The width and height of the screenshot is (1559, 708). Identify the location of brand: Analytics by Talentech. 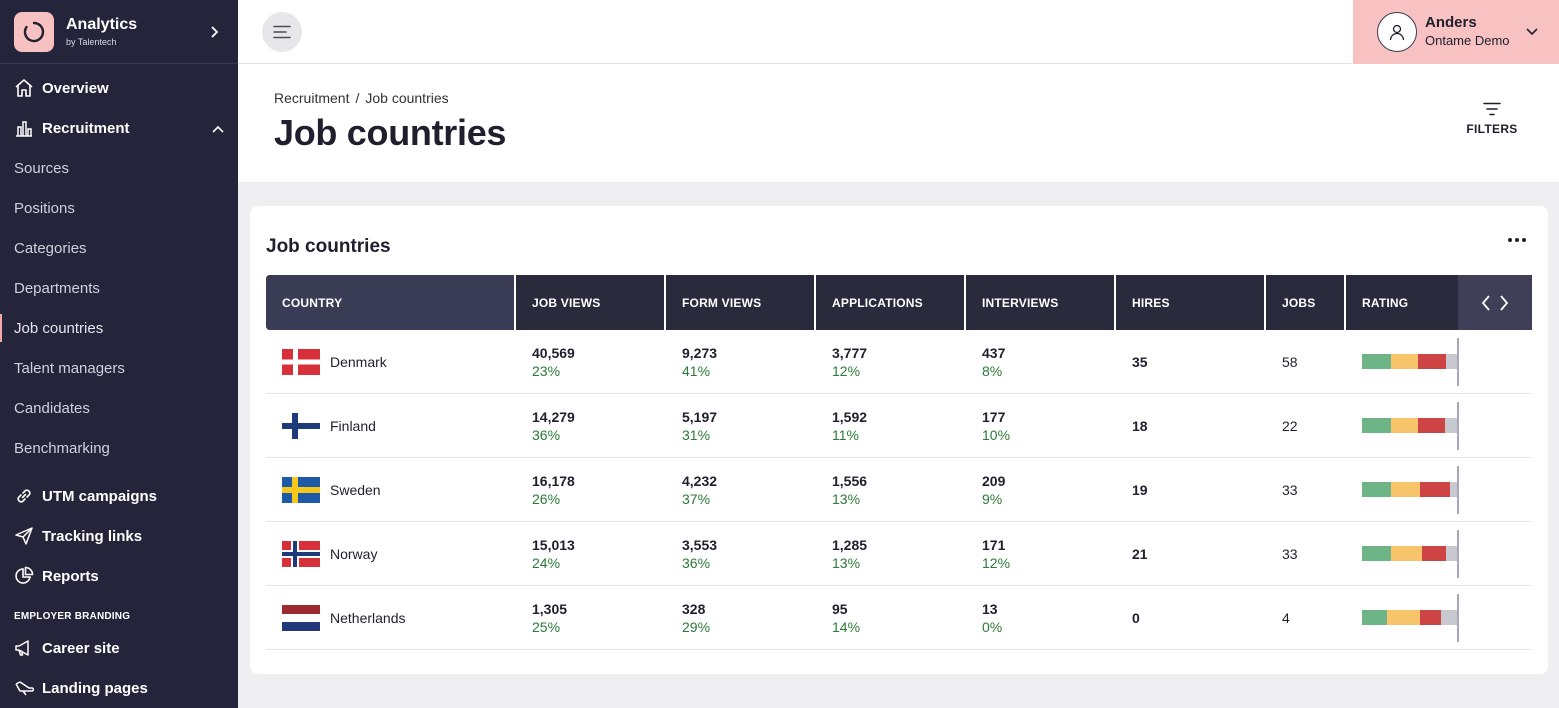
(119, 32).